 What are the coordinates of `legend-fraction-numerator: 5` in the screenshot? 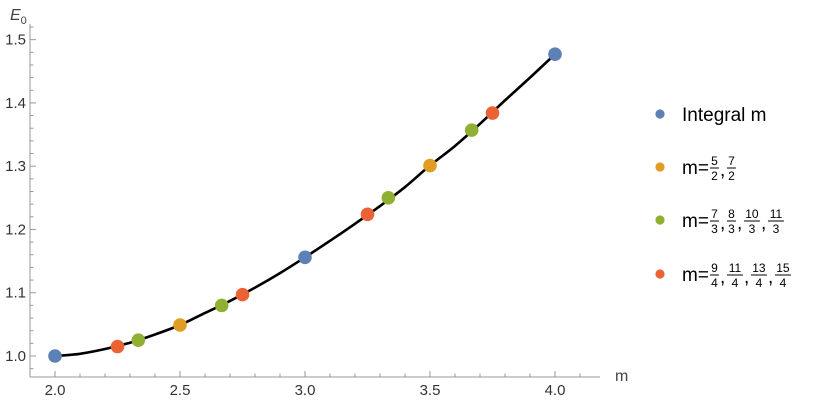 It's located at (714, 161).